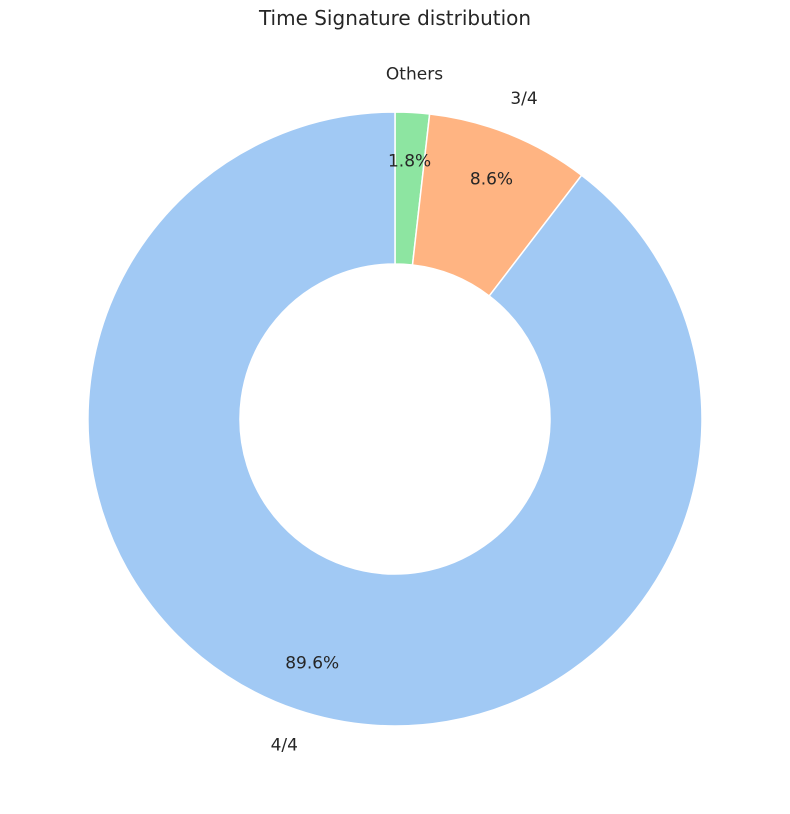 This screenshot has width=790, height=814. What do you see at coordinates (414, 75) in the screenshot?
I see `slice-label-others: Others` at bounding box center [414, 75].